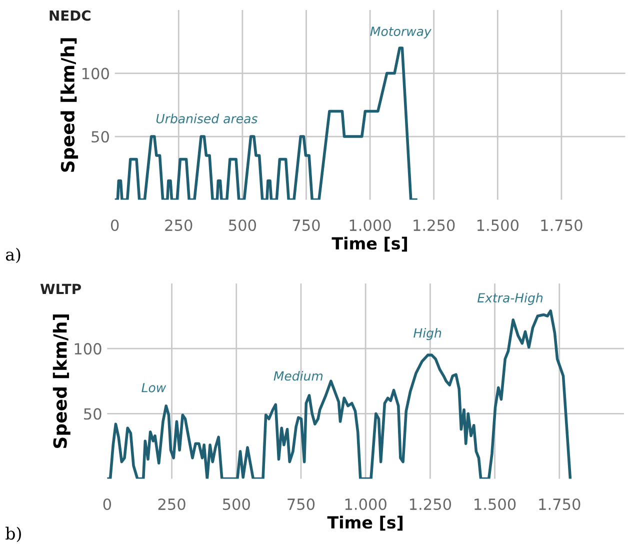 Image resolution: width=638 pixels, height=558 pixels. What do you see at coordinates (154, 387) in the screenshot?
I see `annotation: Low` at bounding box center [154, 387].